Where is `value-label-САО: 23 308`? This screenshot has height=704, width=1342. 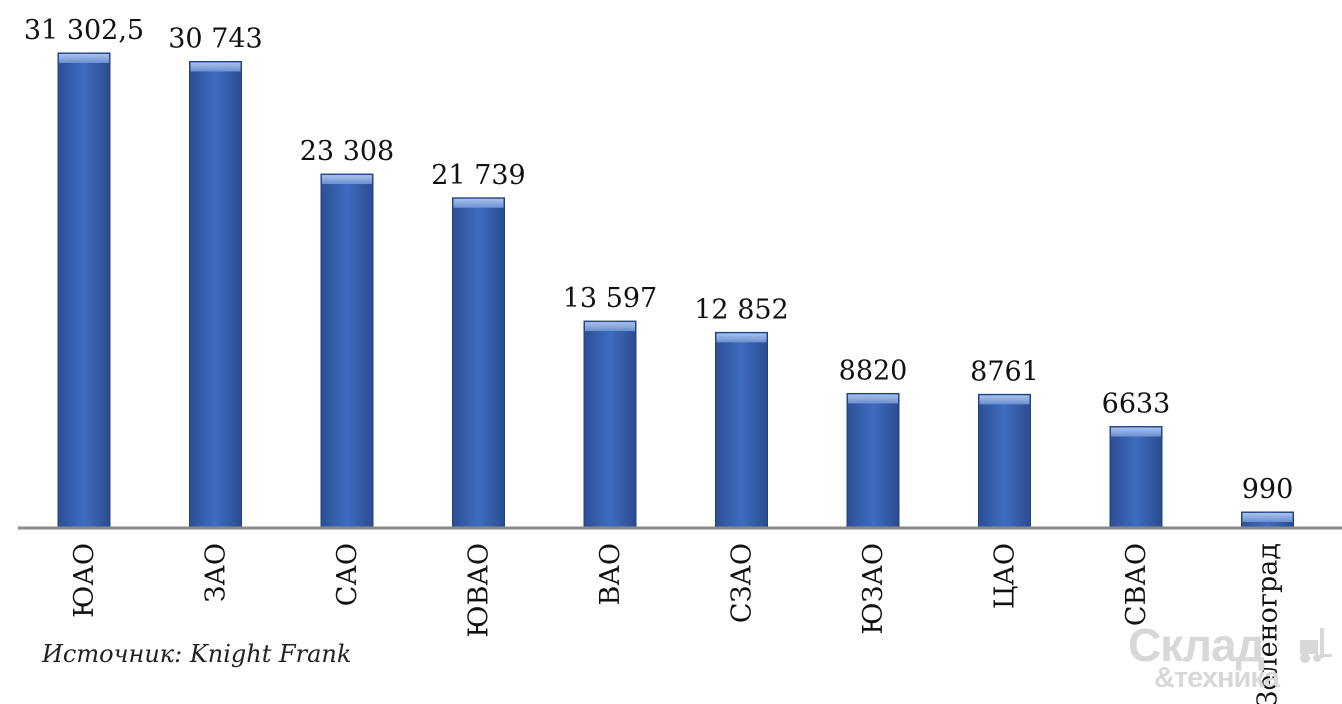
value-label-САО: 23 308 is located at coordinates (347, 151).